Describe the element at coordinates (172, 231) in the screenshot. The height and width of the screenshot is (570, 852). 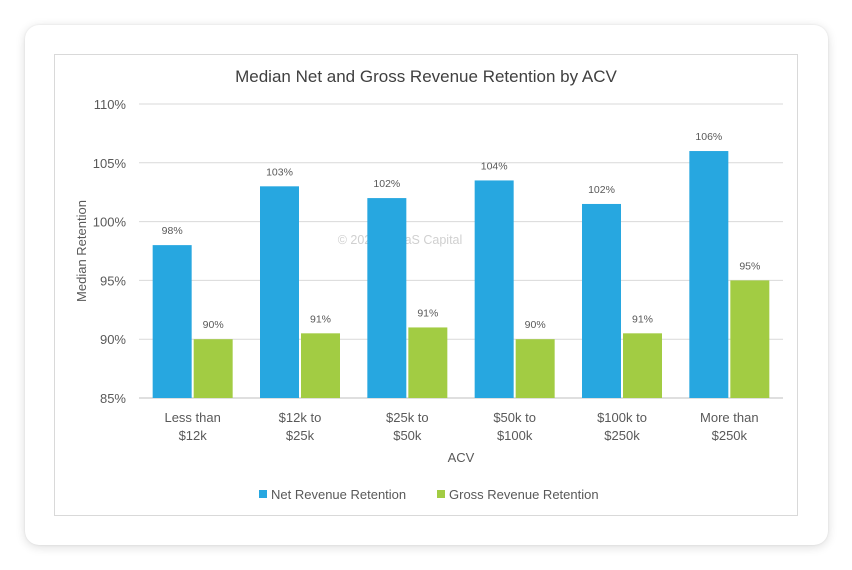
I see `data-label: 98%` at that location.